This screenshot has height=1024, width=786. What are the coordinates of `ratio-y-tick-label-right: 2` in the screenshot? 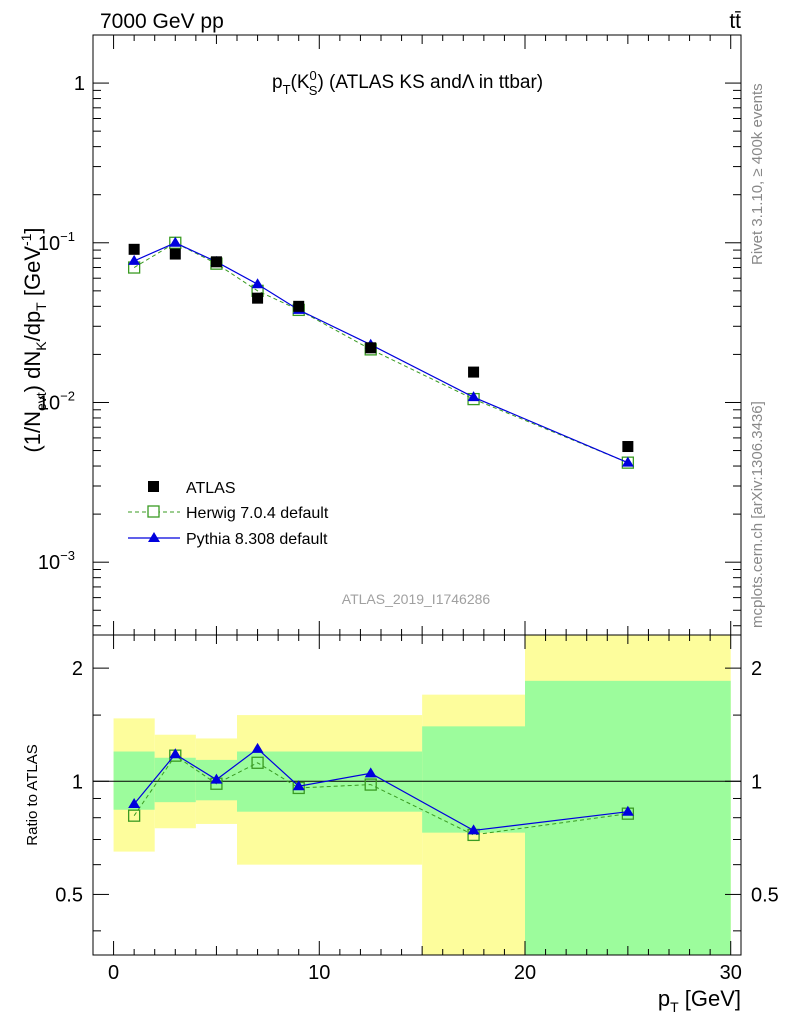 It's located at (756, 669).